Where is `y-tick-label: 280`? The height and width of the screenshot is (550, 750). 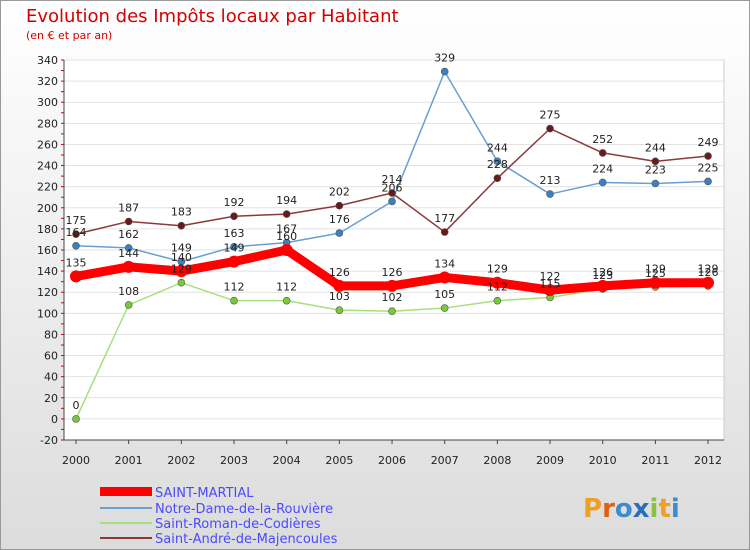
y-tick-label: 280 is located at coordinates (47, 123).